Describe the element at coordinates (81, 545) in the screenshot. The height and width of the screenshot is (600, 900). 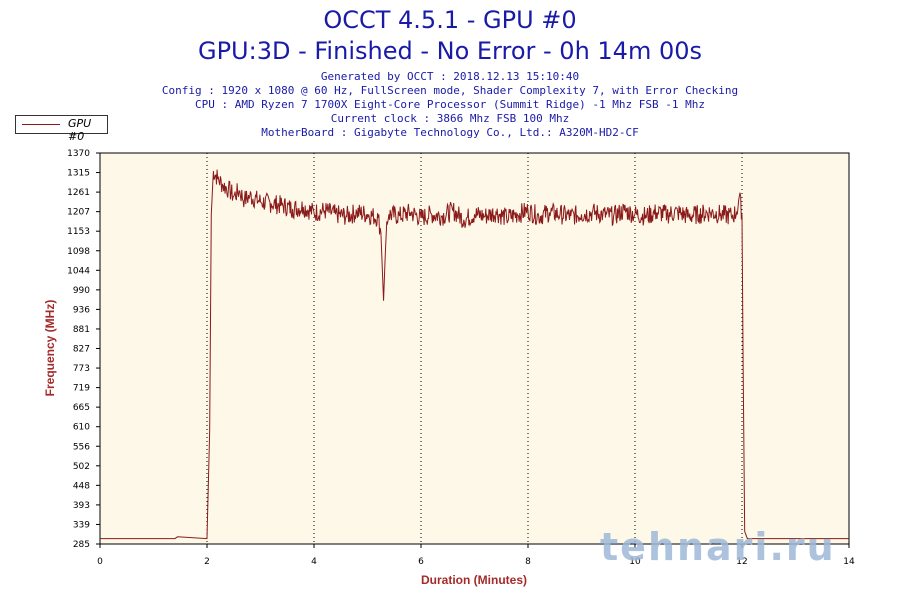
I see `y-tick-label: 285` at that location.